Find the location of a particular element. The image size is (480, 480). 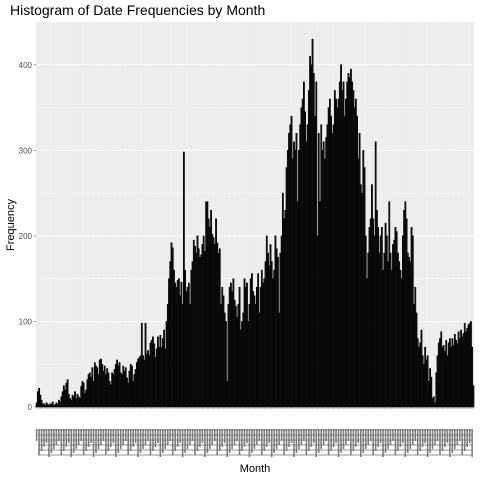

y-tick-label: 200 is located at coordinates (26, 236).